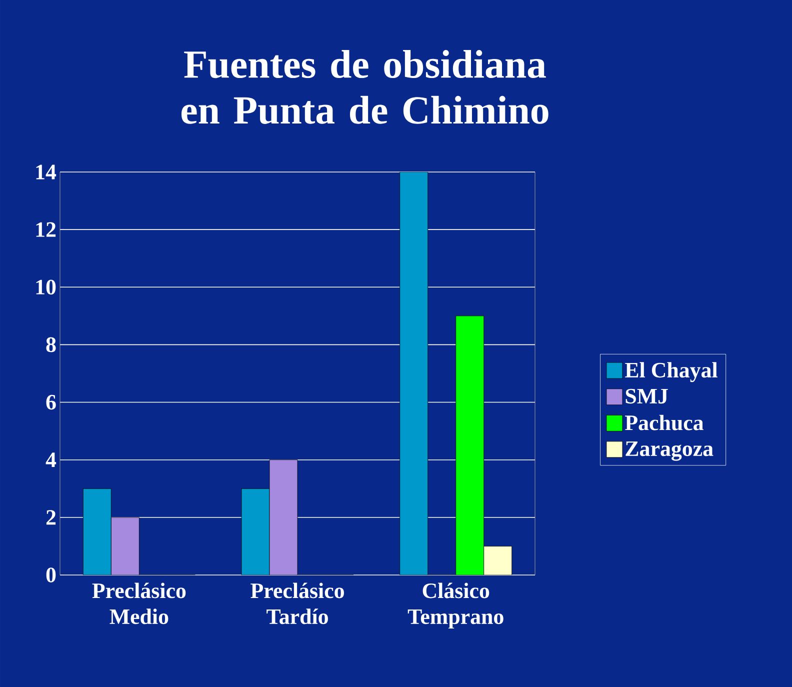  Describe the element at coordinates (139, 603) in the screenshot. I see `x-tick-label: Preclásico Medio` at that location.